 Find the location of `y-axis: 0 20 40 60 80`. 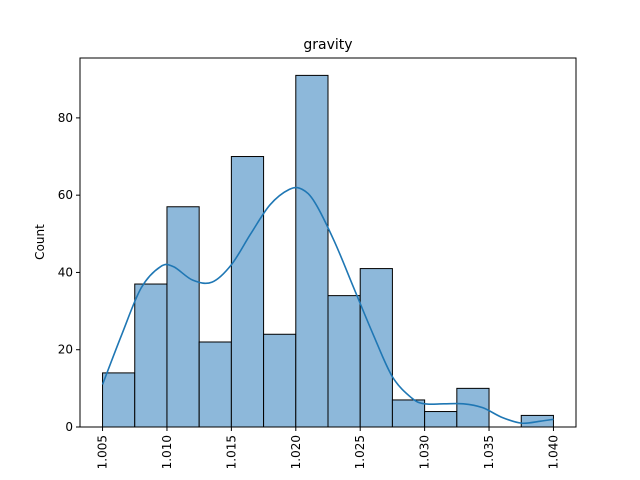

y-axis: 0 20 40 60 80 is located at coordinates (69, 272).